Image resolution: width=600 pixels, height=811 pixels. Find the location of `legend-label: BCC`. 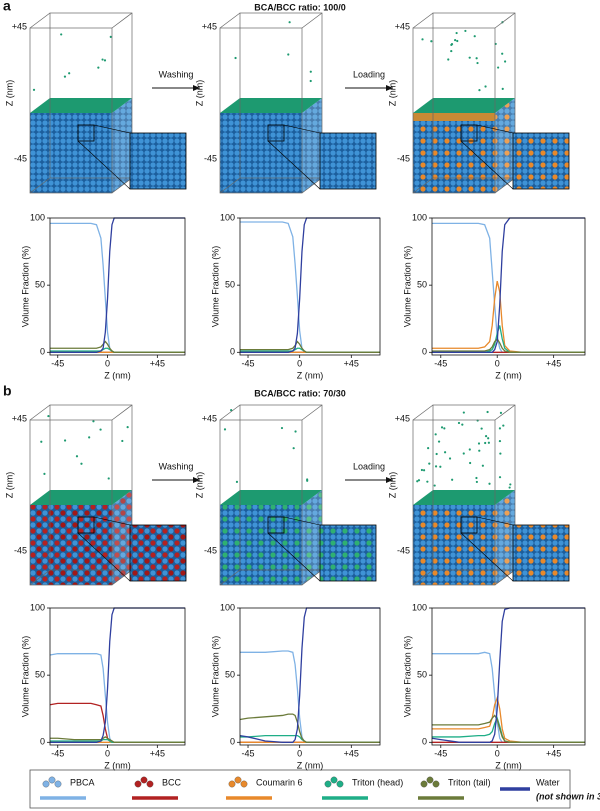

legend-label: BCC is located at coordinates (172, 782).